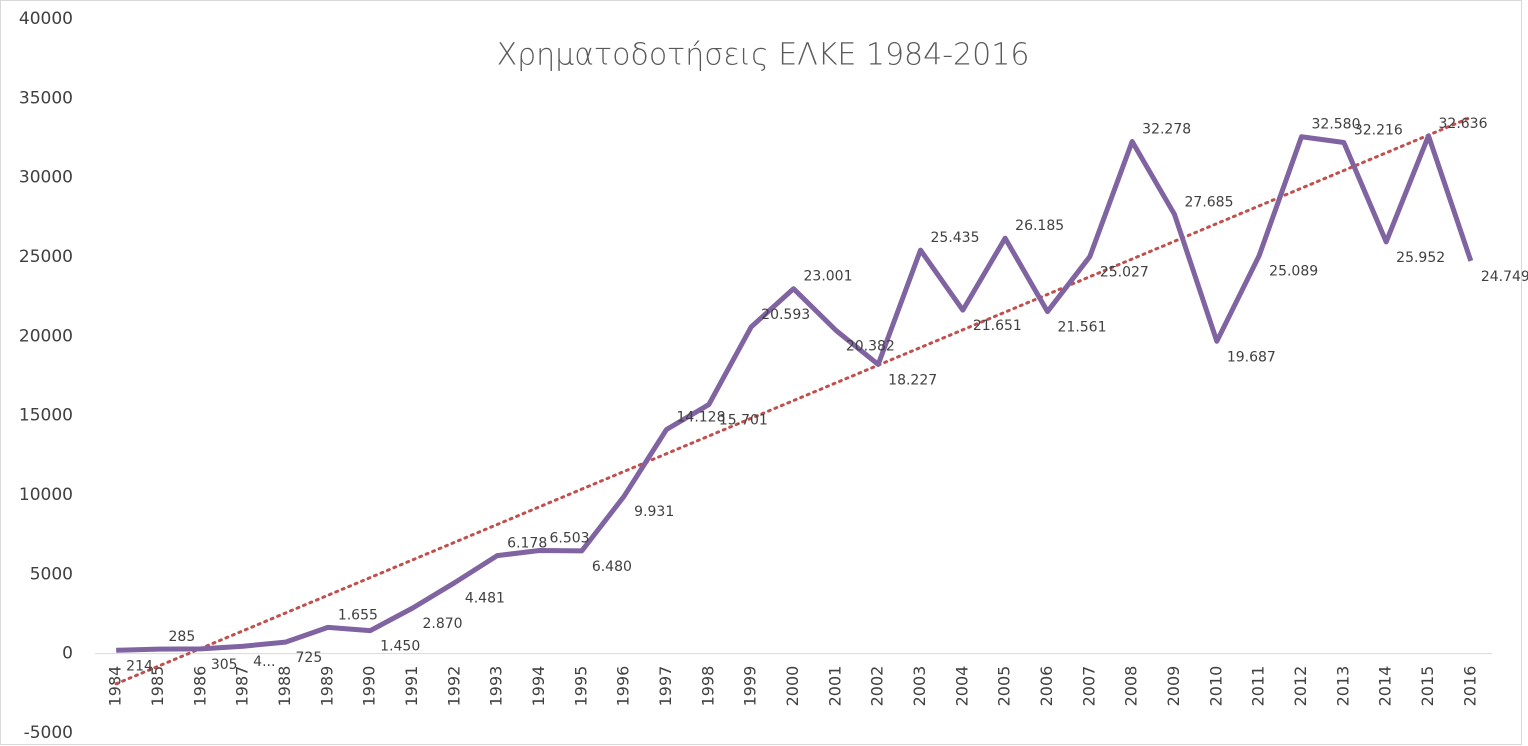  I want to click on y-tick-label: 25000, so click(46, 257).